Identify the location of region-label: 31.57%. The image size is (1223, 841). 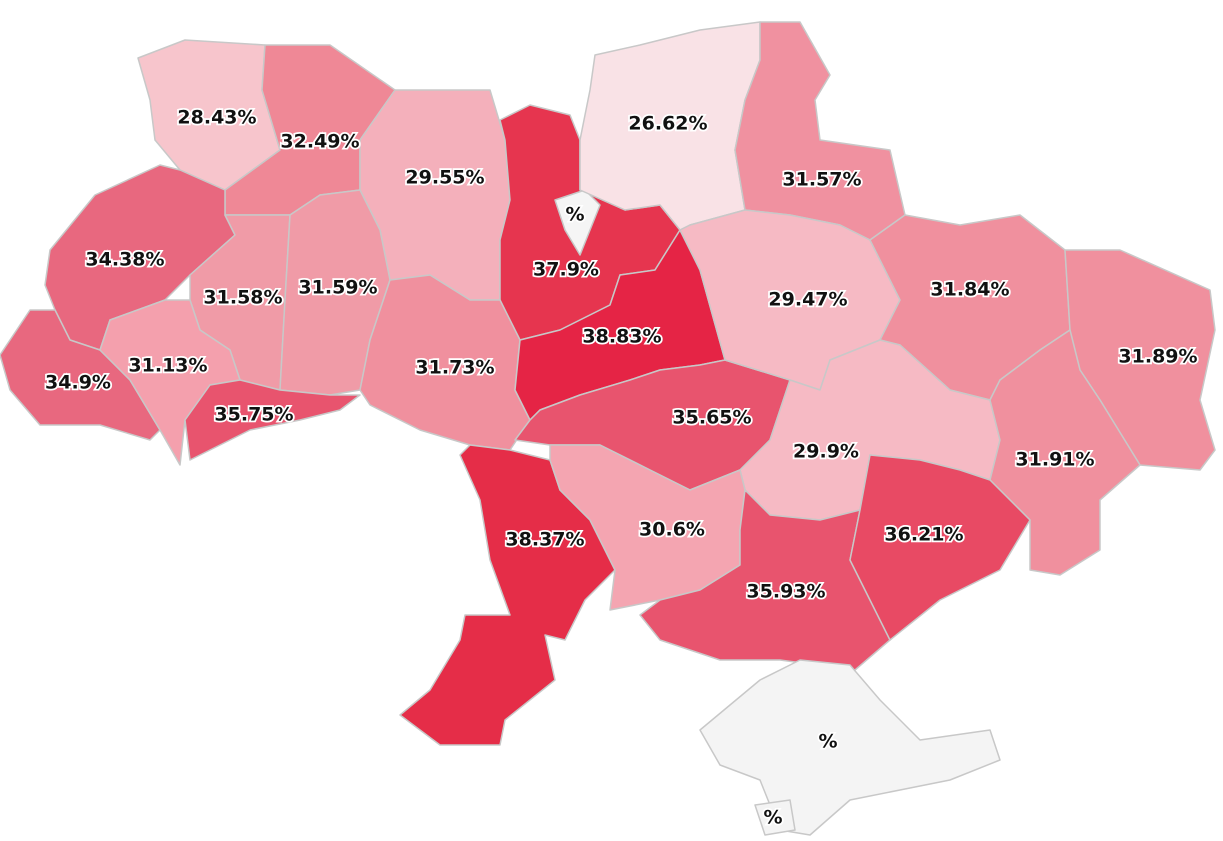
(821, 180).